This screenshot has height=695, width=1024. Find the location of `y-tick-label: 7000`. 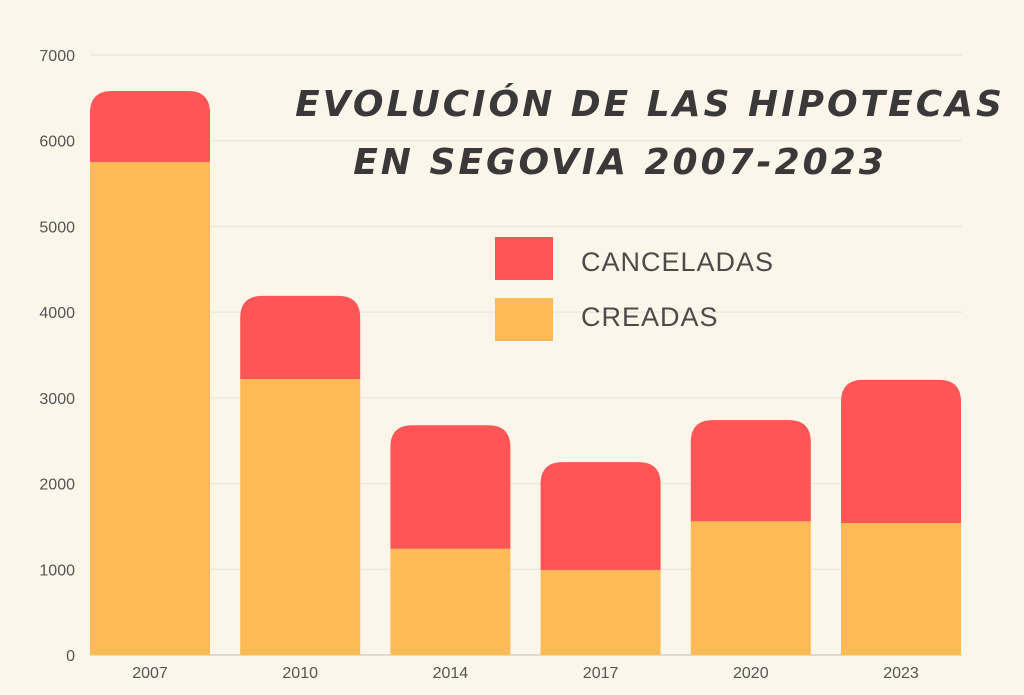

y-tick-label: 7000 is located at coordinates (57, 56).